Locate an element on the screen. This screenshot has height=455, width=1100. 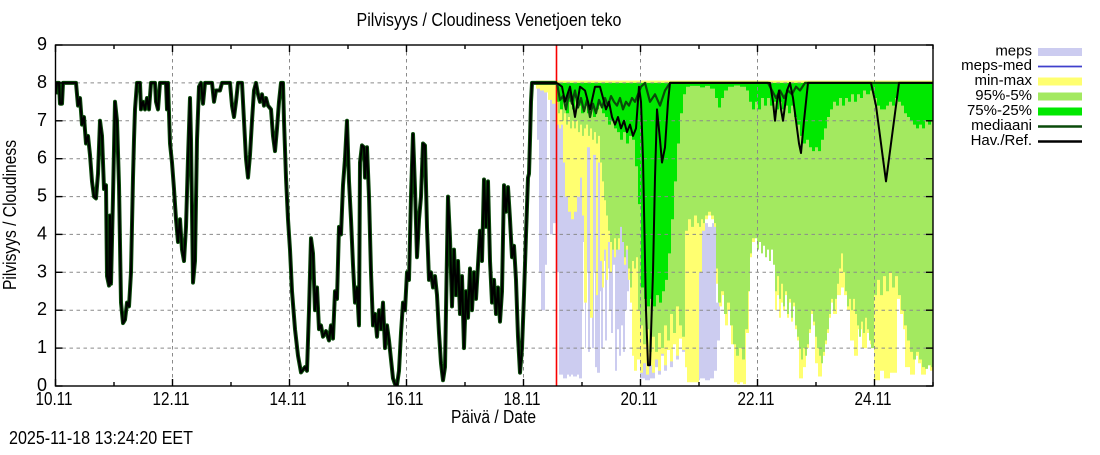
svg-text: 6 is located at coordinates (42, 158).